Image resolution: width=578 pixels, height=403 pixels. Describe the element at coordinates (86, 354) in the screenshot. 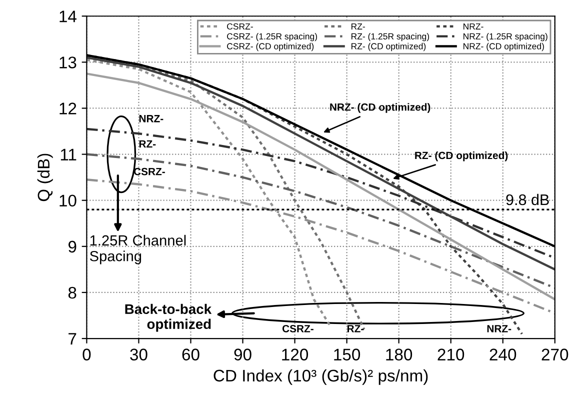

I see `x-tick-label: 0` at that location.